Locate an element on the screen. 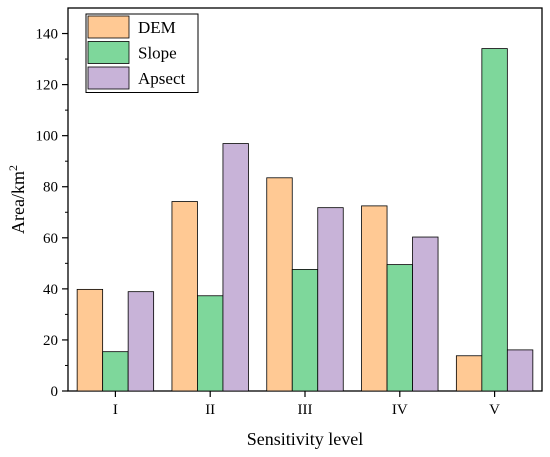 This screenshot has width=550, height=457. legend-swatch-slope is located at coordinates (108, 52).